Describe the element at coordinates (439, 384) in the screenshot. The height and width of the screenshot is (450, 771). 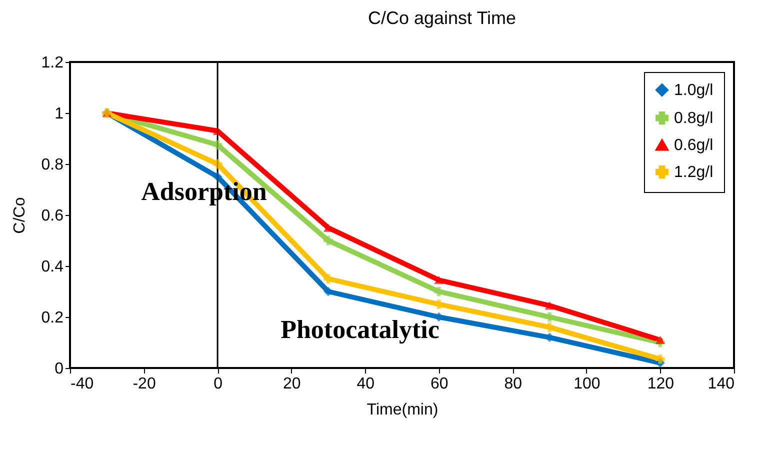
I see `x-tick-label: 60` at that location.